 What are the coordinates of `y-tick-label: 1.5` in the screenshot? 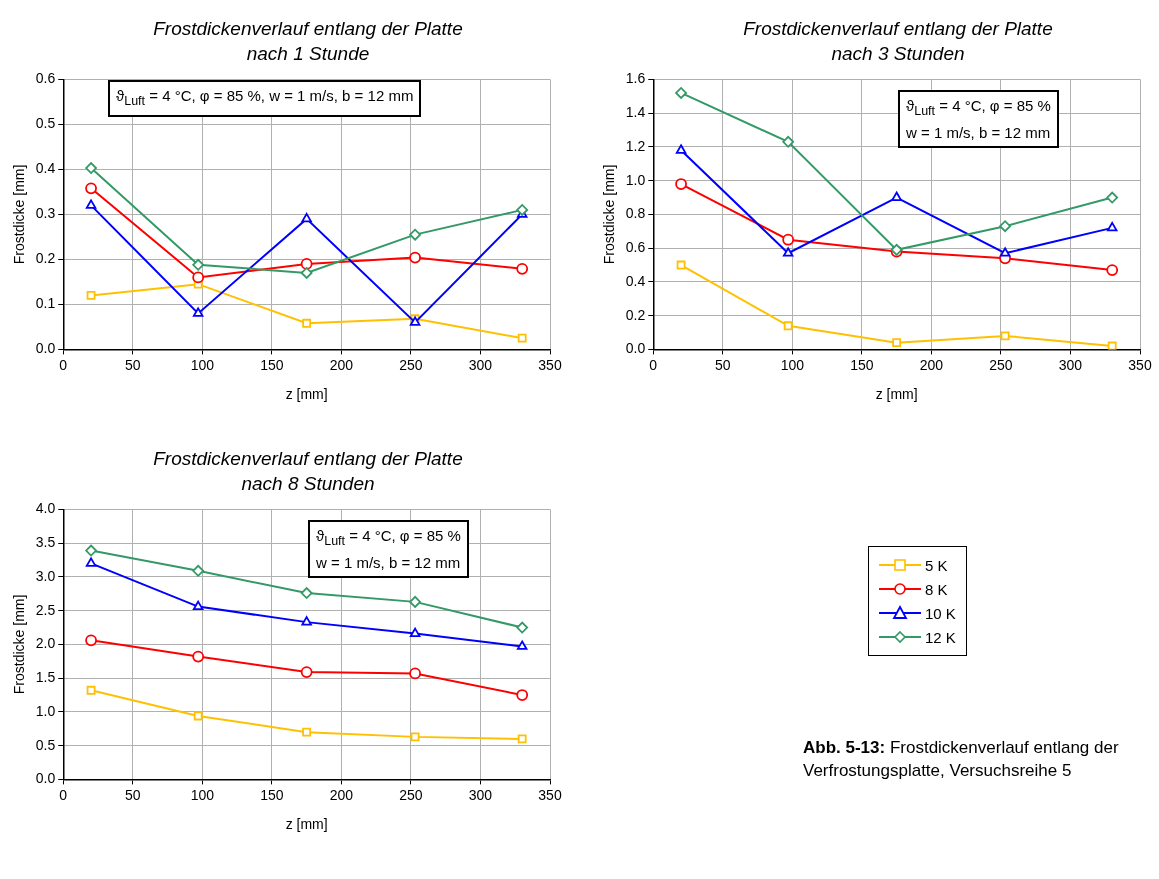 It's located at (45, 677).